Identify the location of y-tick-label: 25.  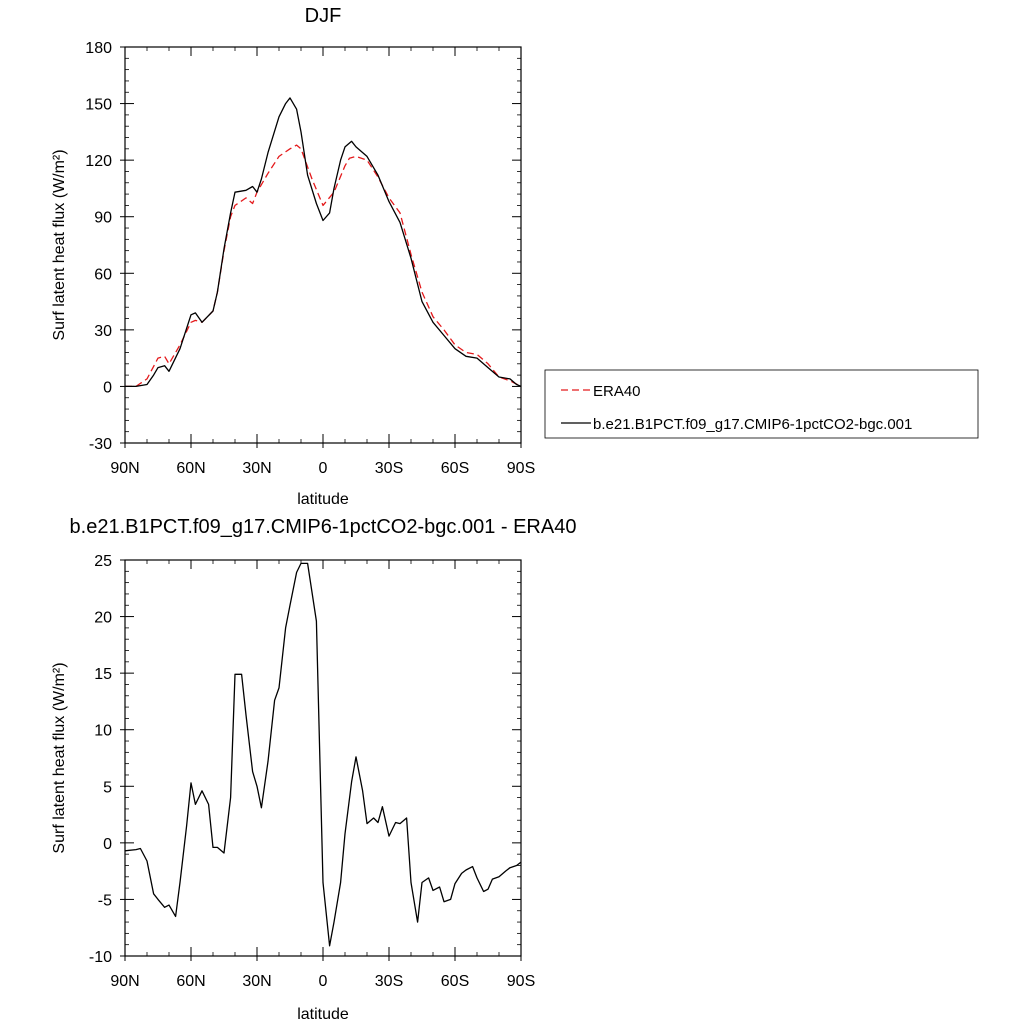
(103, 561).